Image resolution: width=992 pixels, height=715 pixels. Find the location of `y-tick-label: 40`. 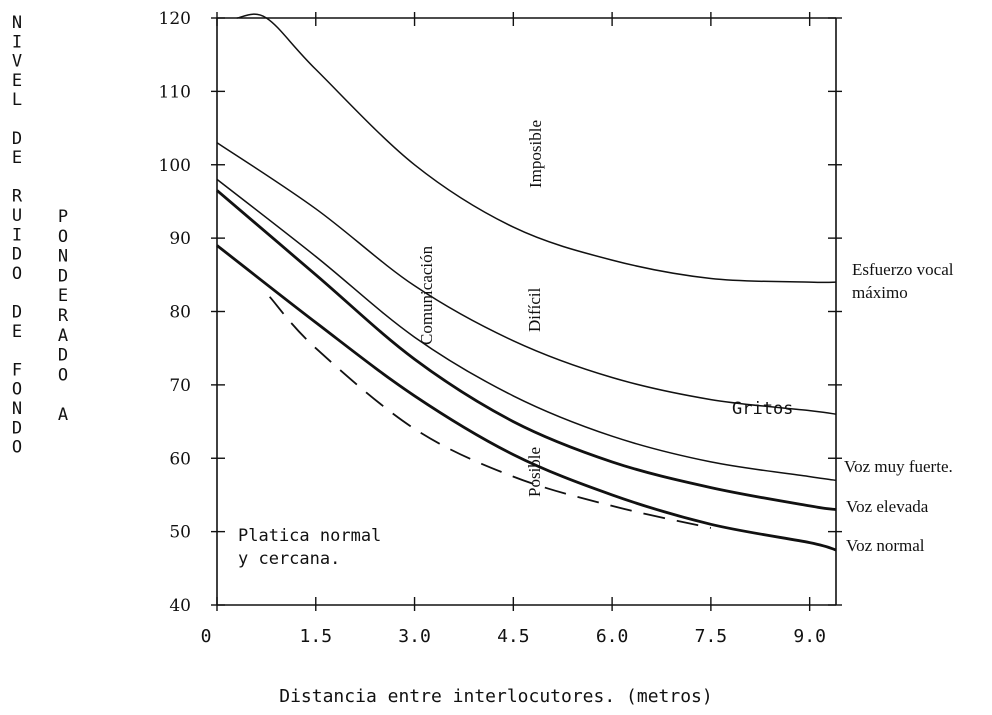

y-tick-label: 40 is located at coordinates (180, 606).